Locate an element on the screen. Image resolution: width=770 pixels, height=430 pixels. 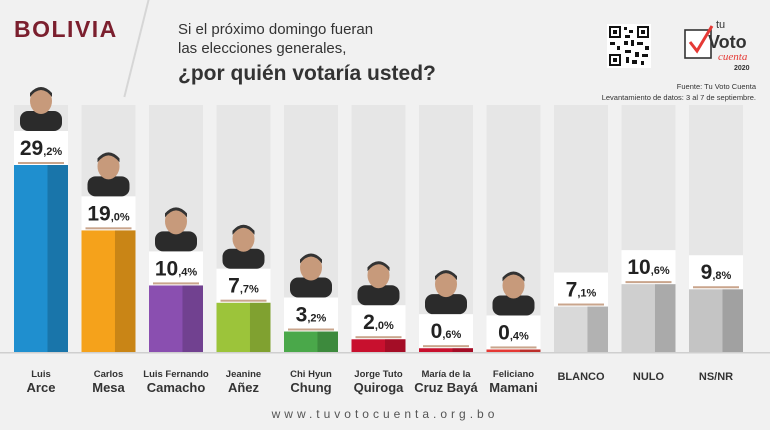
value-label: 3,2% is located at coordinates (311, 315).